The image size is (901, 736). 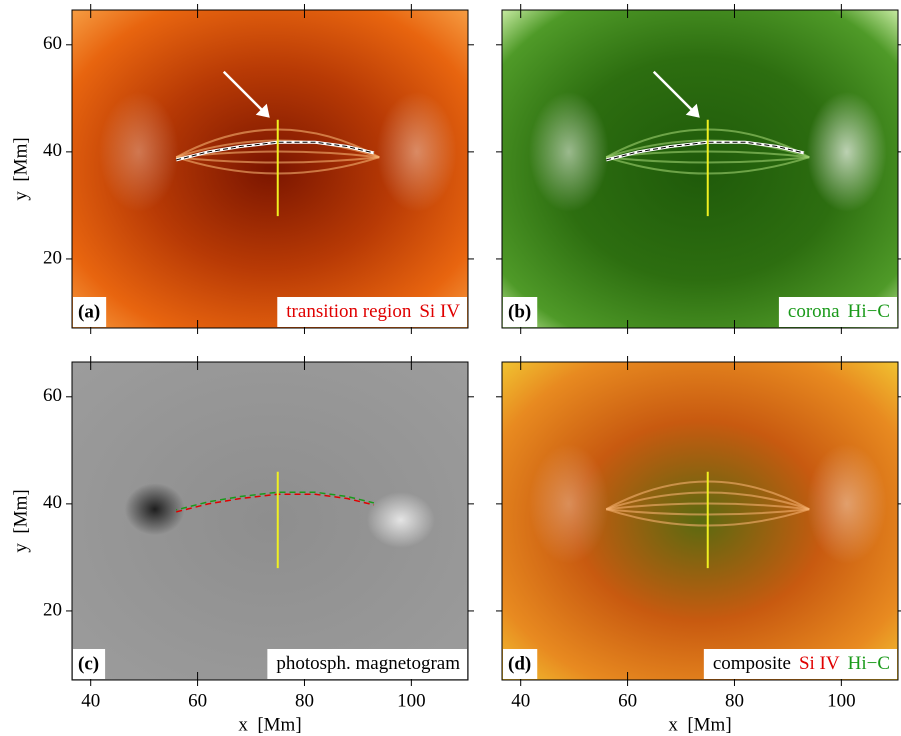 What do you see at coordinates (752, 663) in the screenshot?
I see `caption-part: composite` at bounding box center [752, 663].